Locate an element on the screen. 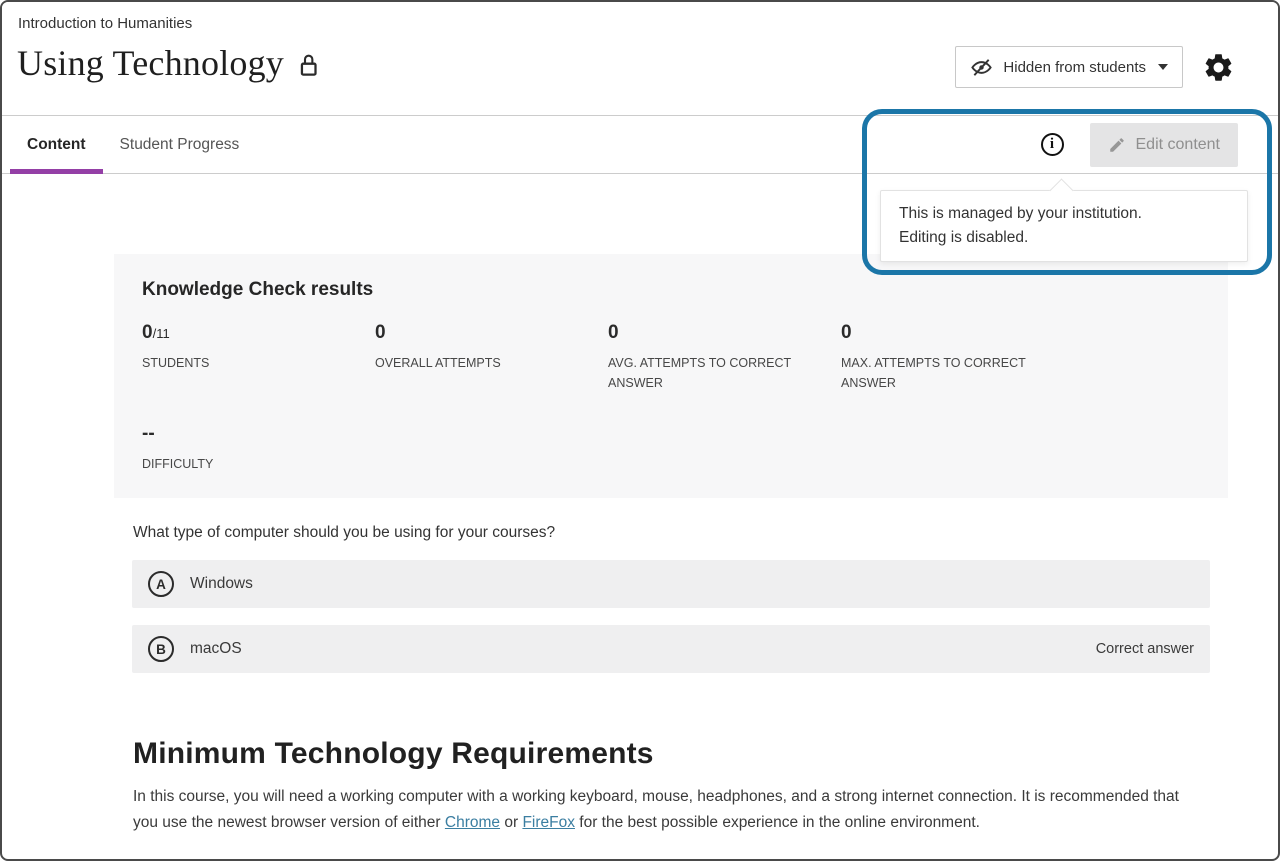  knowledge-check-title: Knowledge Check results is located at coordinates (258, 289).